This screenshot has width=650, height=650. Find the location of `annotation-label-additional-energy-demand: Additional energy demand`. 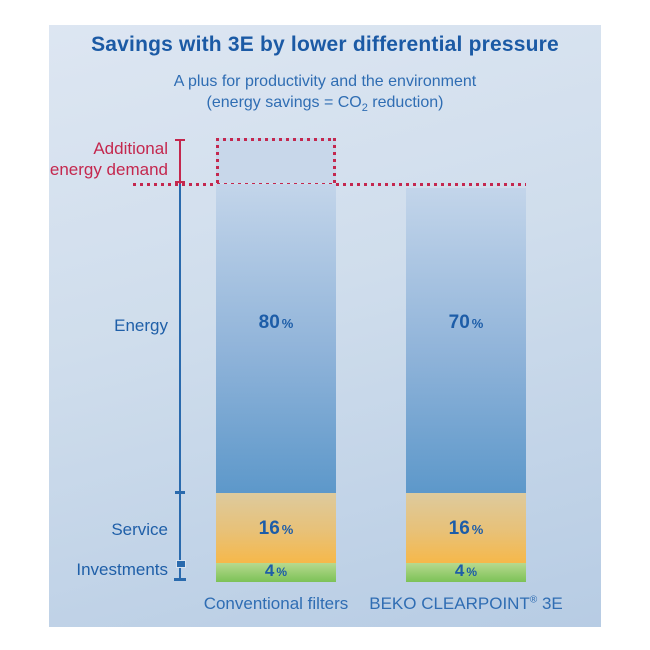

annotation-label-additional-energy-demand: Additional energy demand is located at coordinates (108, 159).